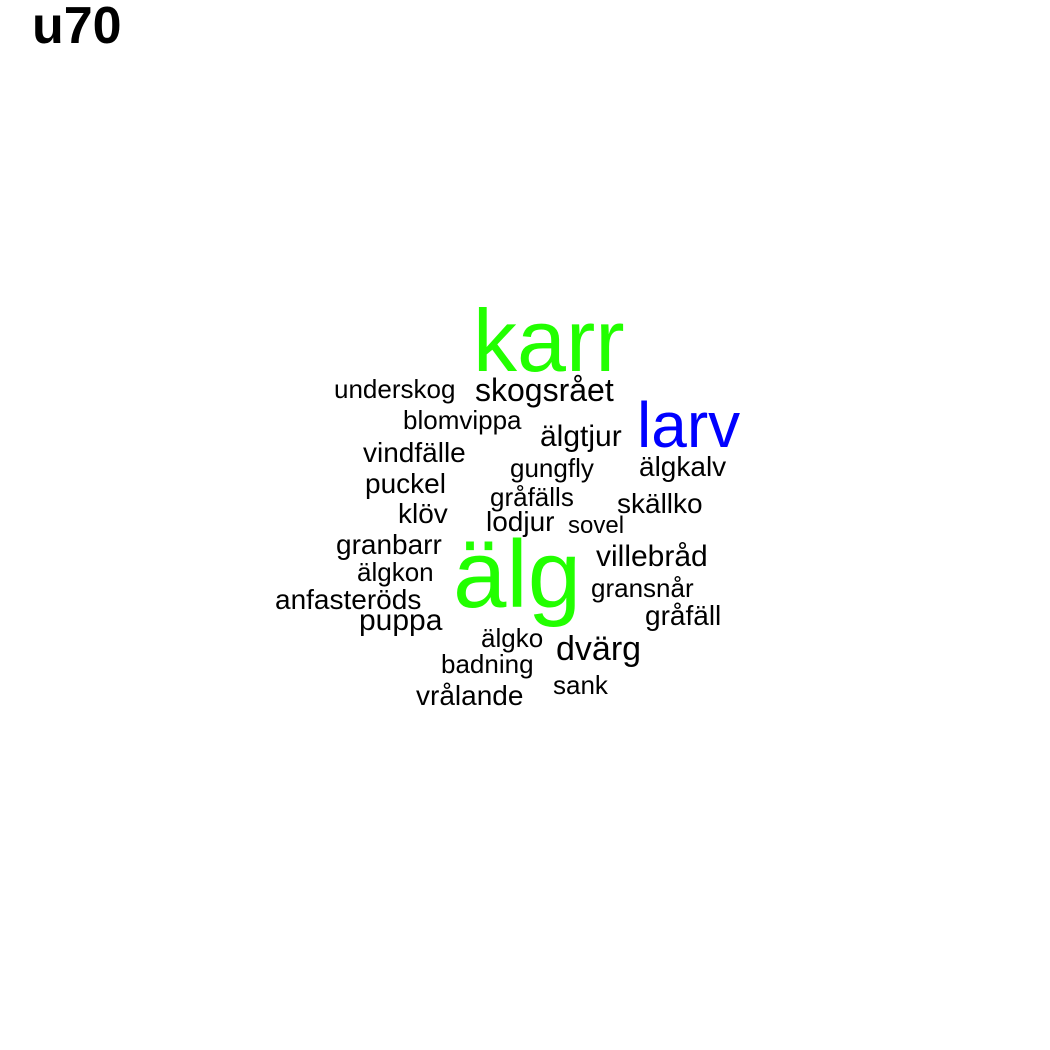 The width and height of the screenshot is (1050, 1050). Describe the element at coordinates (395, 389) in the screenshot. I see `word-underskog: underskog` at that location.